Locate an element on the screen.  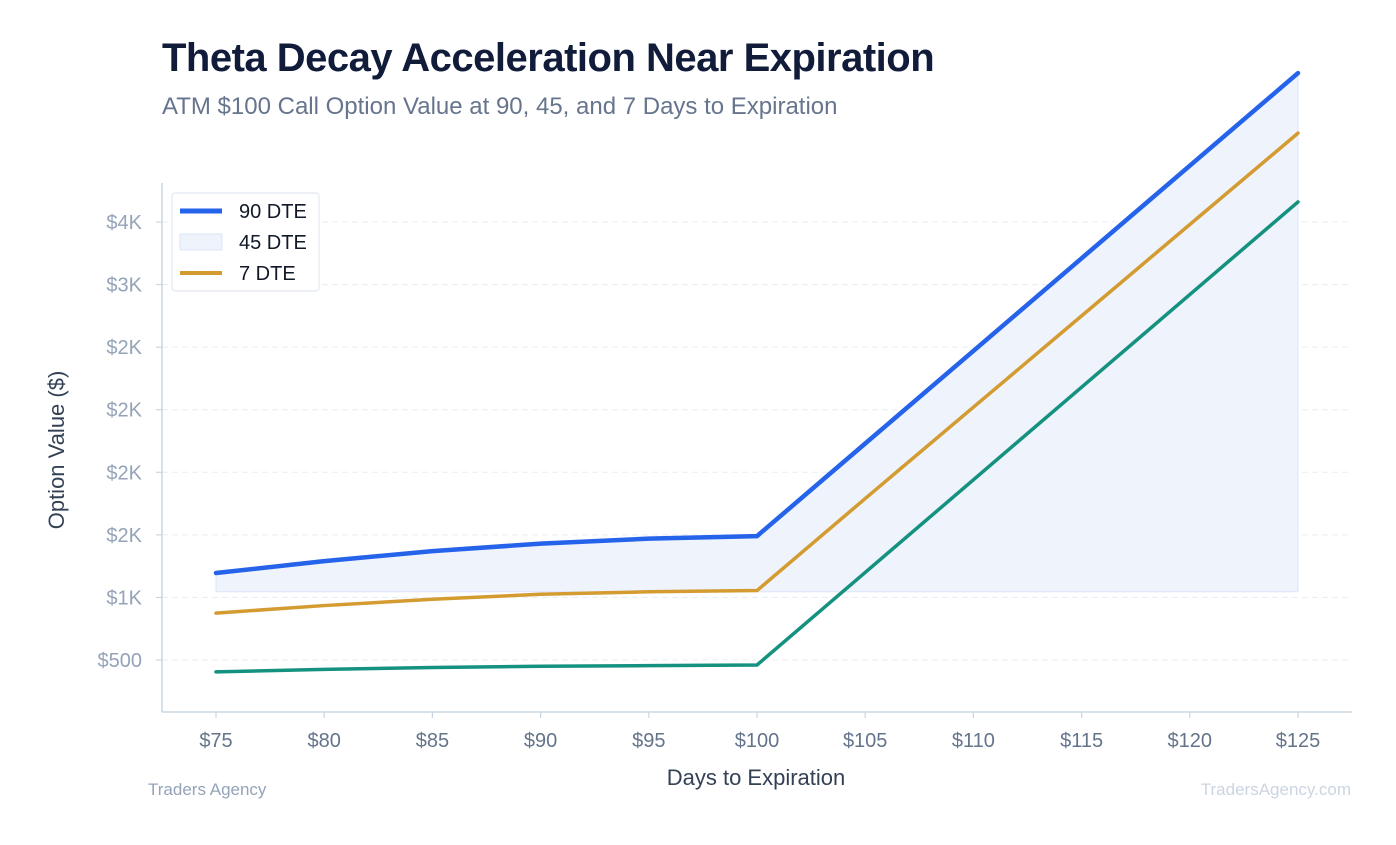
x-tick-label: $90 is located at coordinates (540, 741).